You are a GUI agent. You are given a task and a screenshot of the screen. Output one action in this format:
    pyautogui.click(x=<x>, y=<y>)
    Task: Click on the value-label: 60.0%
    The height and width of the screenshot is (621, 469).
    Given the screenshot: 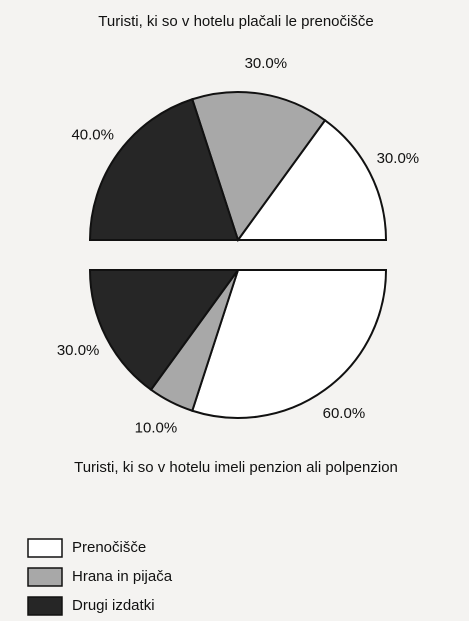 What is the action you would take?
    pyautogui.click(x=344, y=413)
    